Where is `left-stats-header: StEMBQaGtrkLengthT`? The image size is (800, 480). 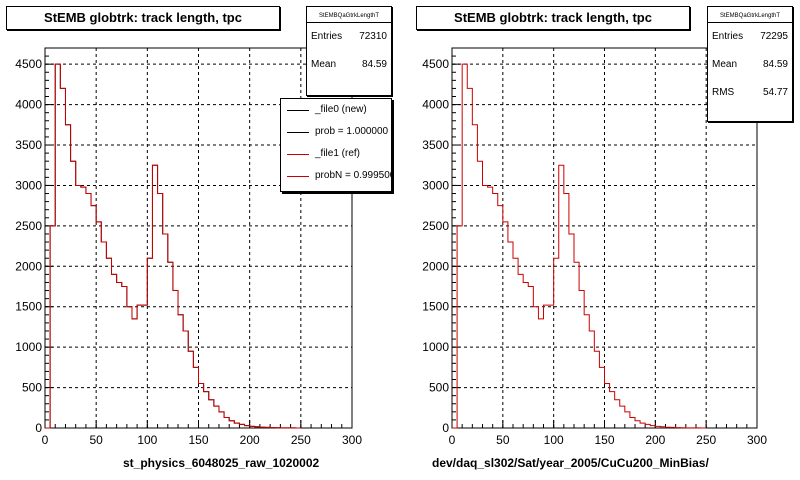 left-stats-header: StEMBQaGtrkLengthT is located at coordinates (349, 15).